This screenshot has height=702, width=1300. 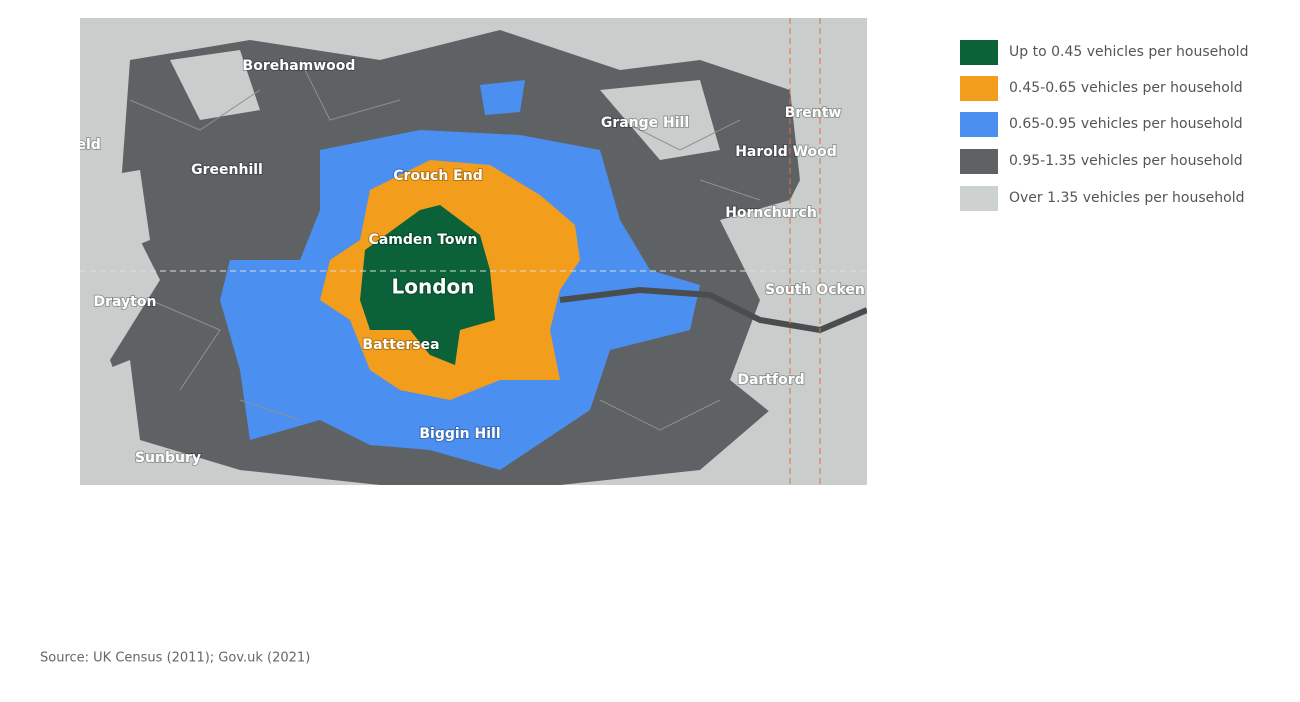 What do you see at coordinates (459, 434) in the screenshot?
I see `place-label: Biggin Hill` at bounding box center [459, 434].